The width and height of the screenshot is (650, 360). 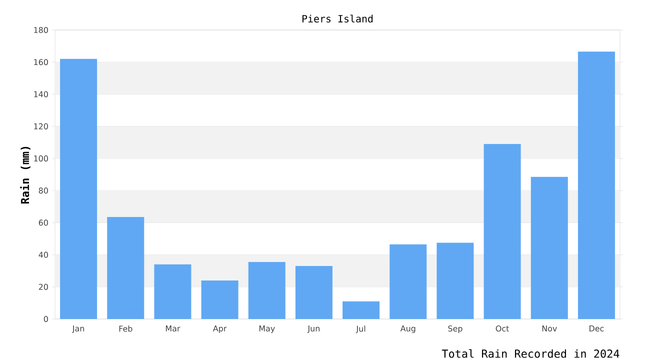 I want to click on y-axis-title: Rain (mm), so click(x=25, y=175).